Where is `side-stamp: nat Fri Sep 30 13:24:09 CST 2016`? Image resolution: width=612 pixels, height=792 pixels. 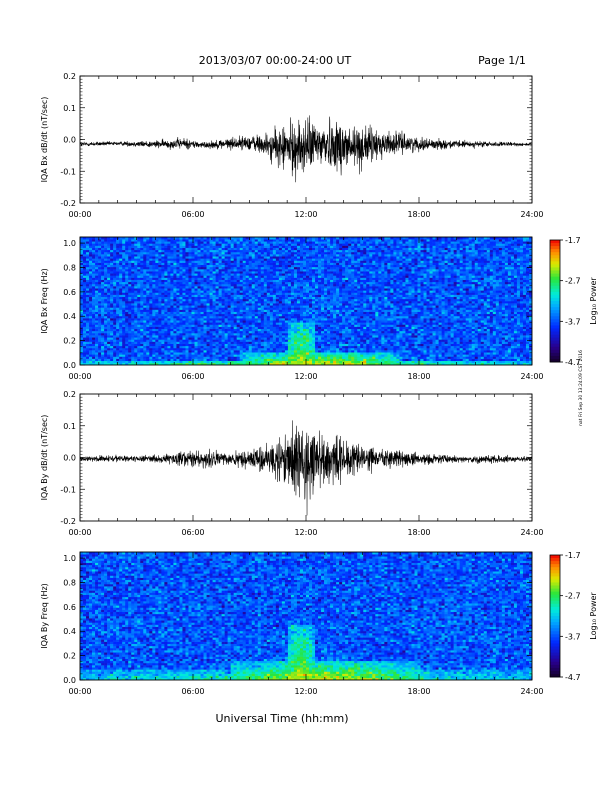 side-stamp: nat Fri Sep 30 13:24:09 CST 2016 is located at coordinates (581, 388).